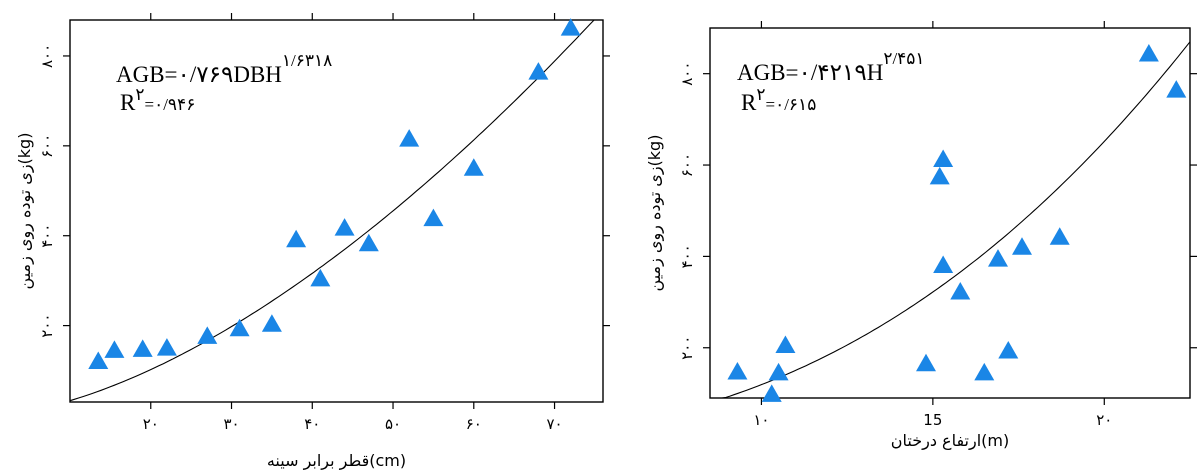 The image size is (1202, 474). I want to click on x-axis-title: قطر برابر سینه(cm), so click(336, 461).